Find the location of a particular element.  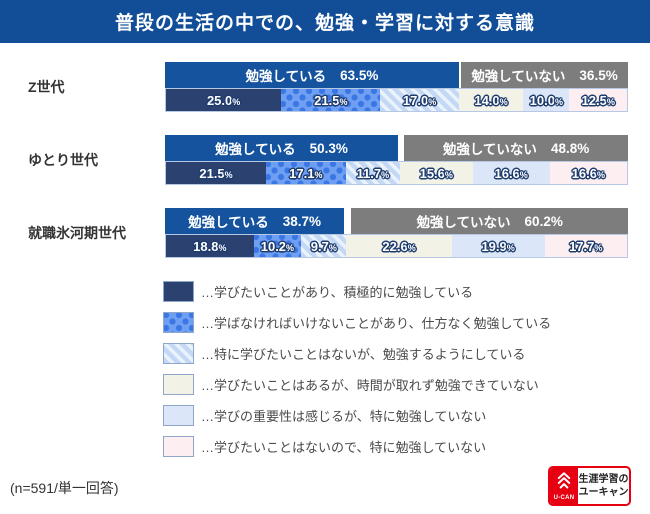

segment-number: 21.5 is located at coordinates (327, 100).